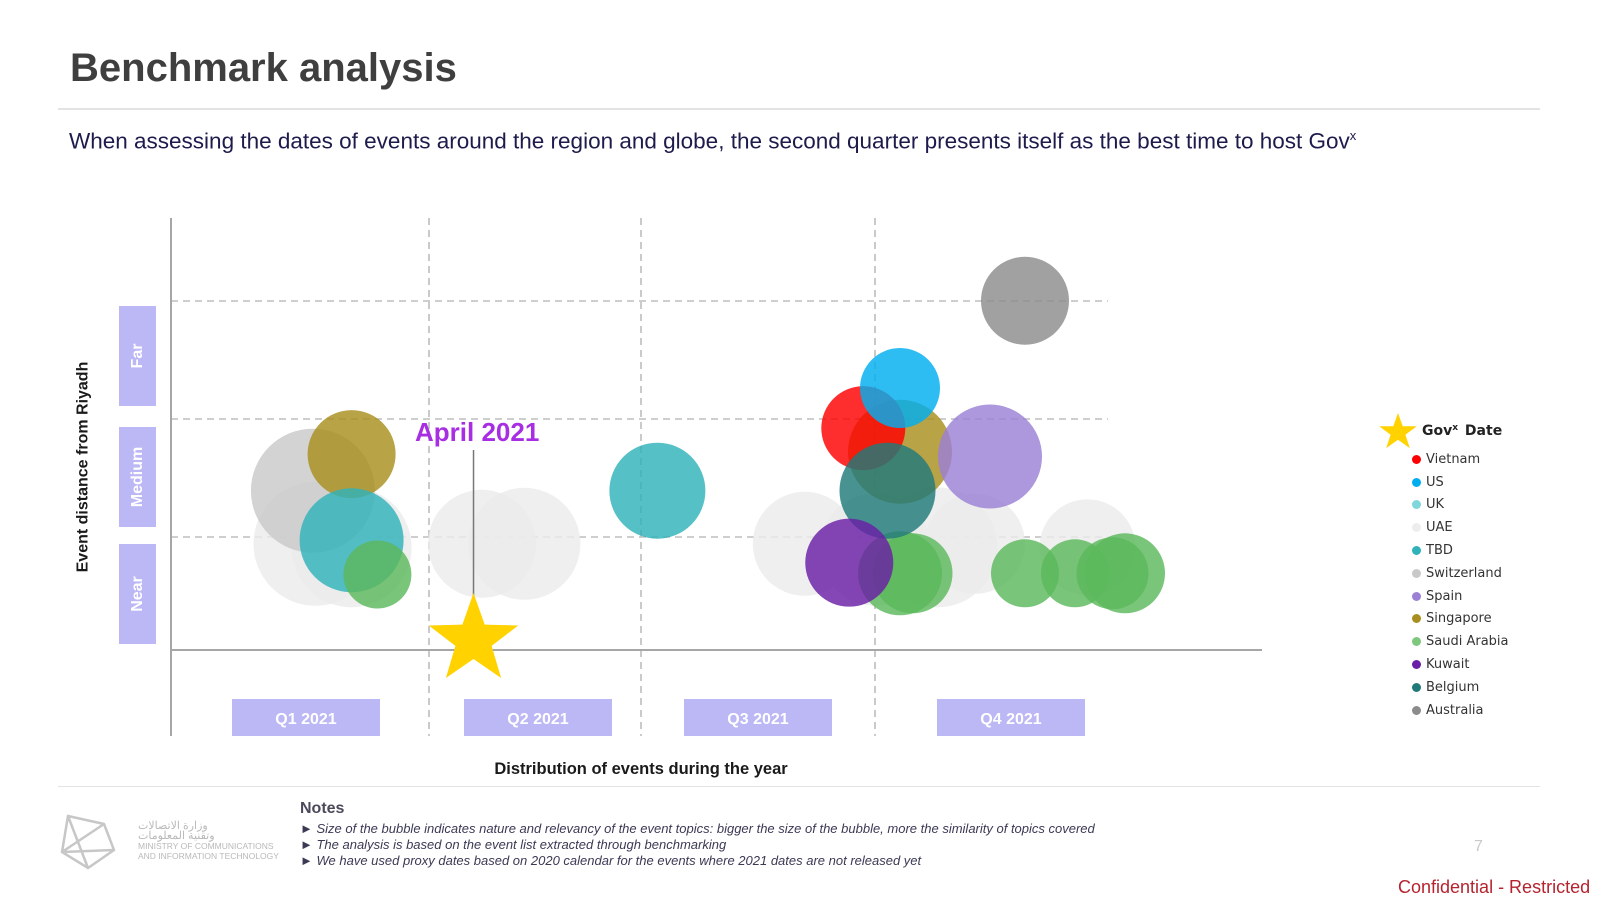  I want to click on legend-gov-label: Govx Date, so click(1462, 431).